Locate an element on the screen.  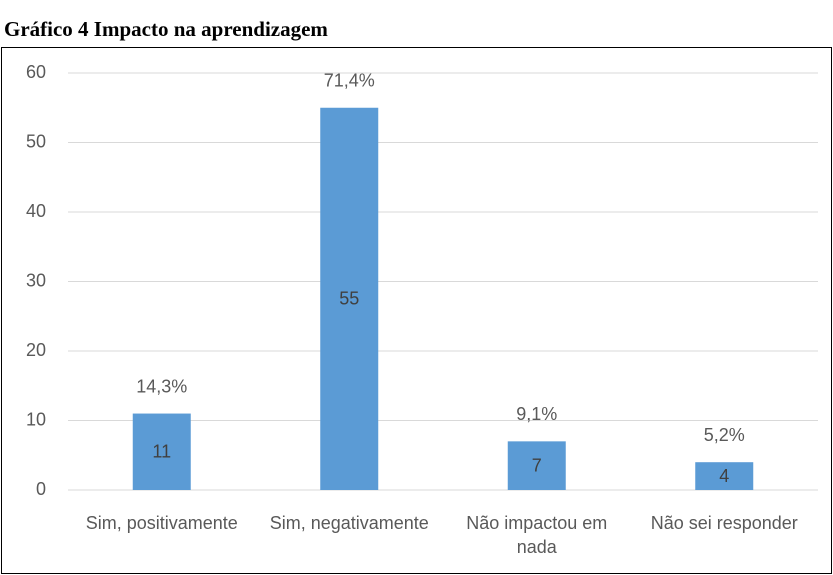
value-label: 7 is located at coordinates (537, 465).